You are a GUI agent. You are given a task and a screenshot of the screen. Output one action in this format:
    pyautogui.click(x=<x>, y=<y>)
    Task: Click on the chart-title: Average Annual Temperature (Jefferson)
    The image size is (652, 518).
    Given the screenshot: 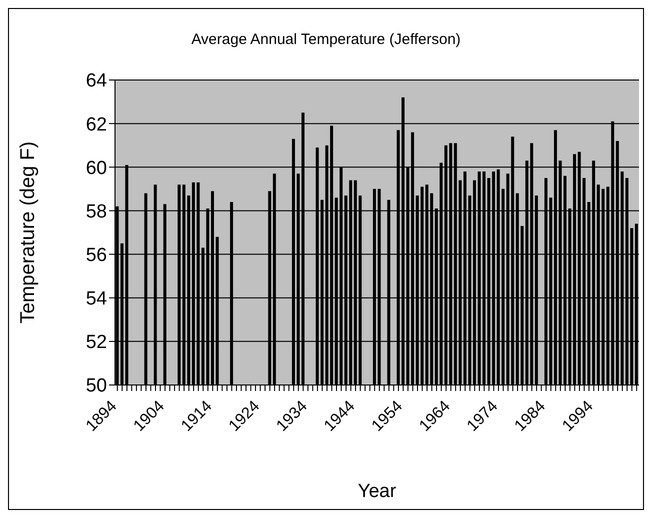 What is the action you would take?
    pyautogui.click(x=326, y=39)
    